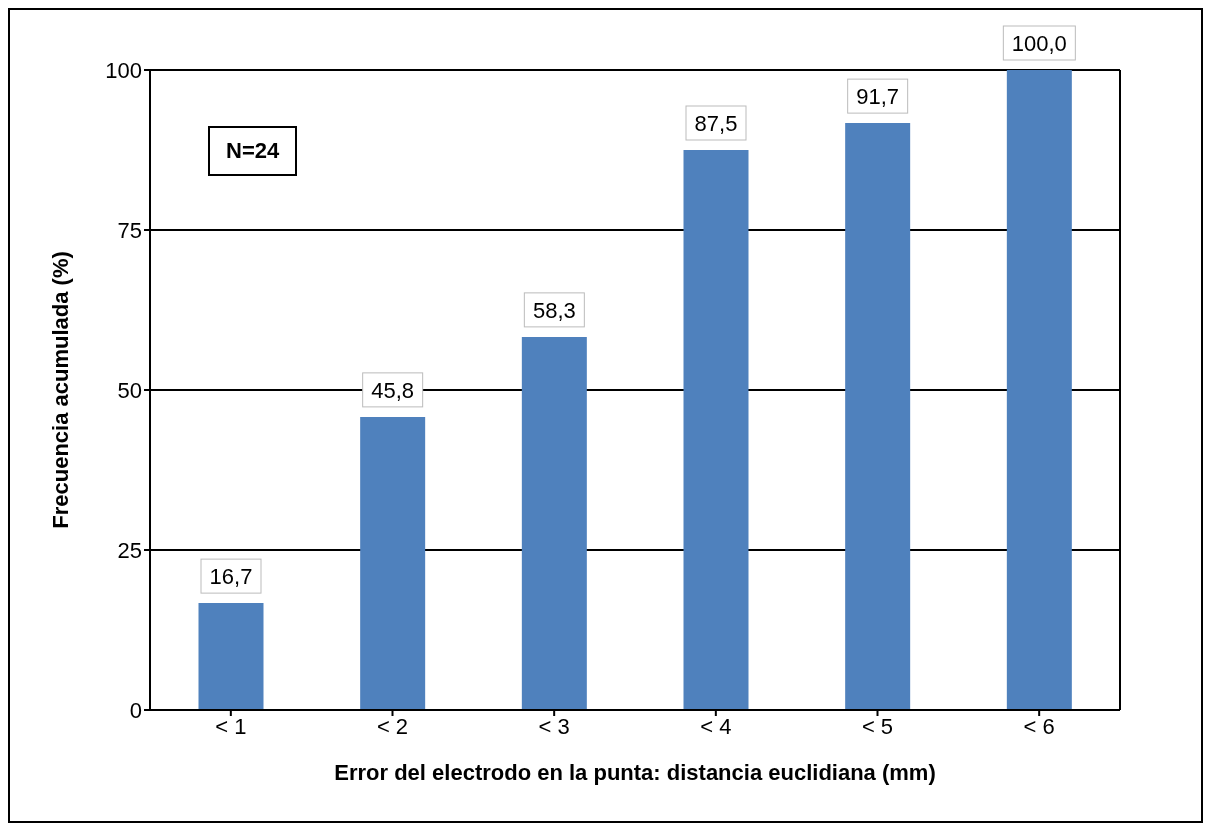 This screenshot has width=1221, height=839. Describe the element at coordinates (1039, 43) in the screenshot. I see `data-label: 100,0` at that location.